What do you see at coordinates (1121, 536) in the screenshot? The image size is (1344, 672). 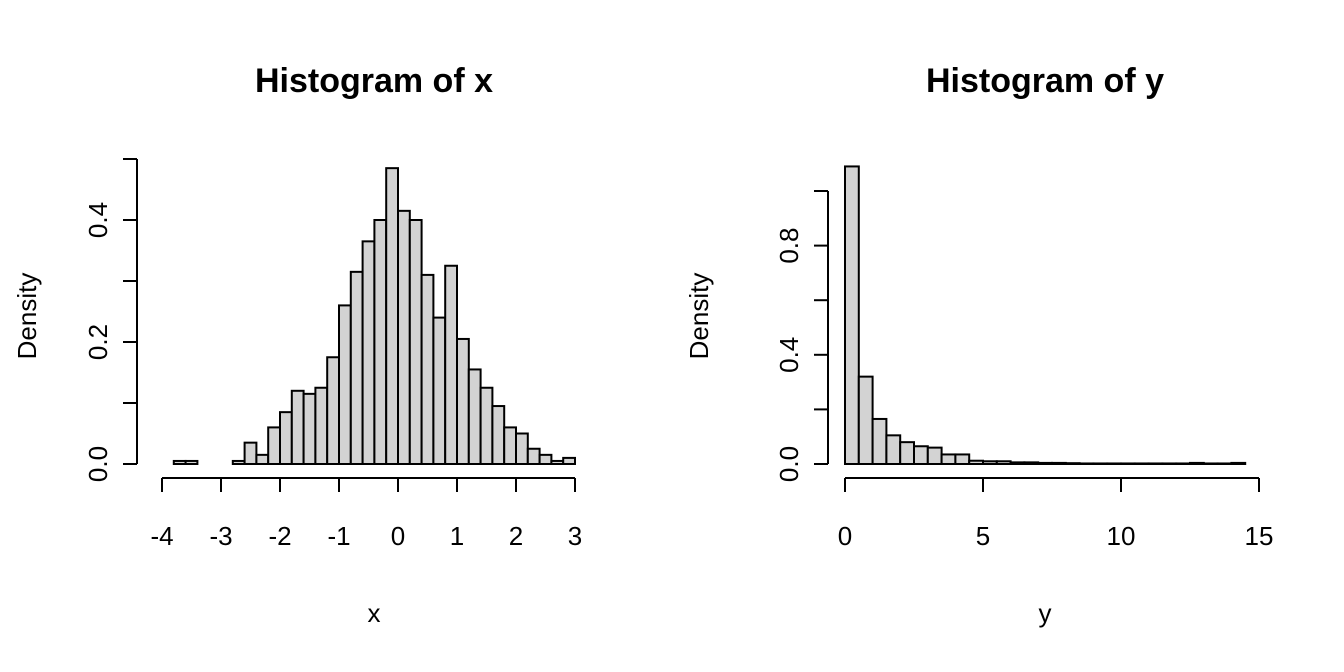 I see `x-tick-label: 10` at bounding box center [1121, 536].